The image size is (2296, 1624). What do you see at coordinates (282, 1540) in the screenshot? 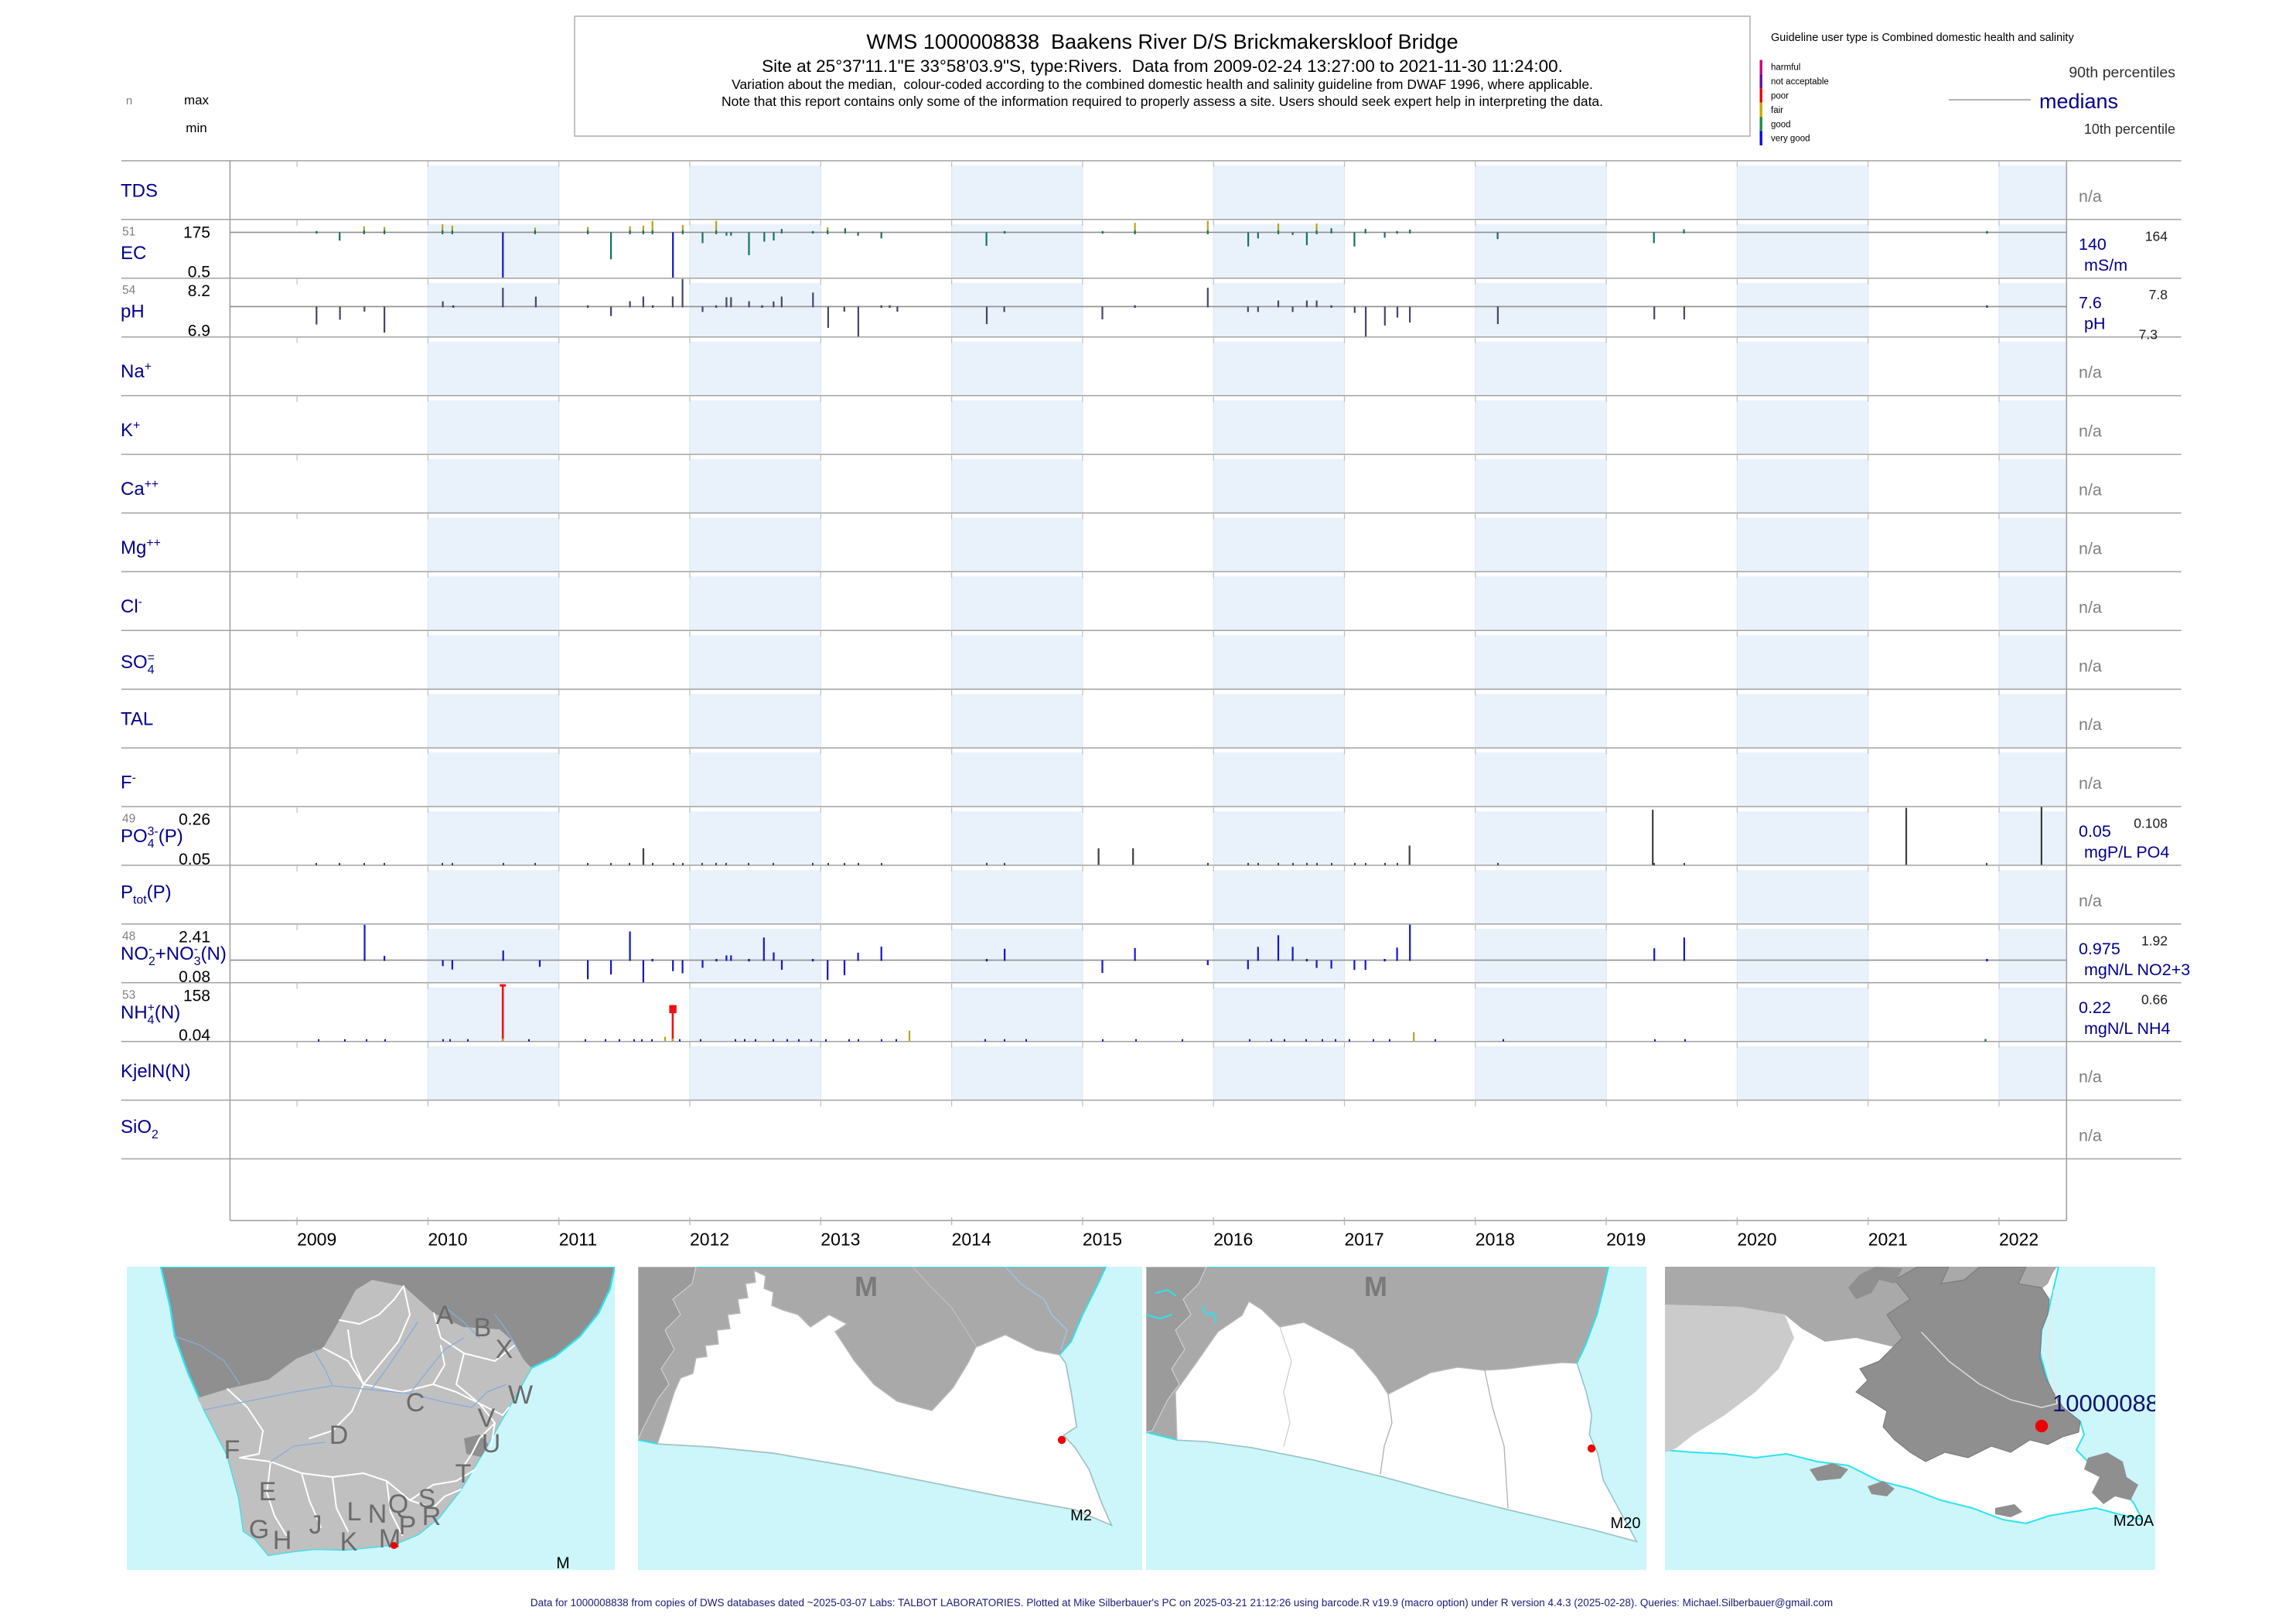
I see `svg-text: H` at bounding box center [282, 1540].